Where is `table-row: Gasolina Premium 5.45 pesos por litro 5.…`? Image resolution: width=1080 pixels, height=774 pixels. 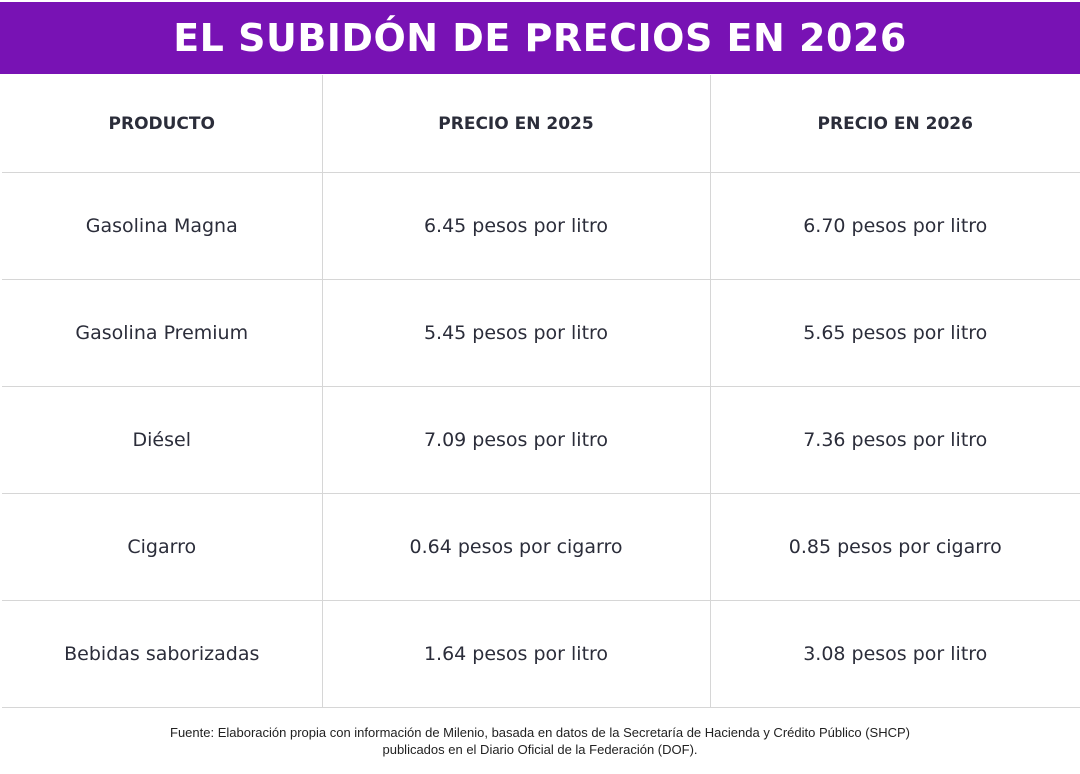
table-row: Gasolina Premium 5.45 pesos por litro 5.… is located at coordinates (541, 333).